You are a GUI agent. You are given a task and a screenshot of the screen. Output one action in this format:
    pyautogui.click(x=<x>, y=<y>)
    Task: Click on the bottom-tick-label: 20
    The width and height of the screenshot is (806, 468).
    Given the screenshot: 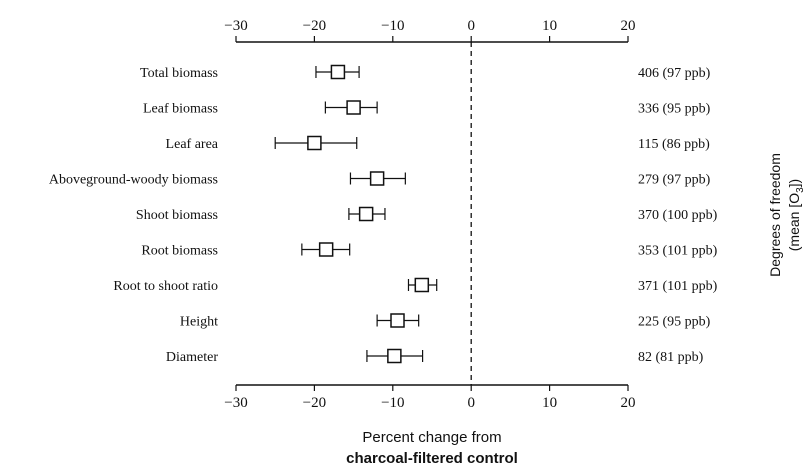 What is the action you would take?
    pyautogui.click(x=628, y=403)
    